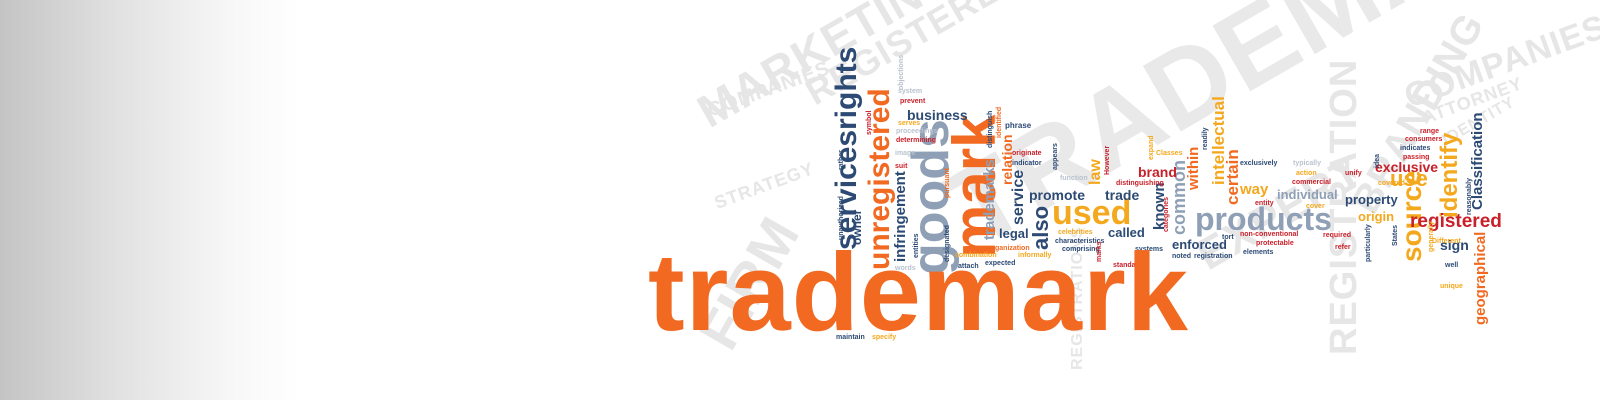 This screenshot has height=400, width=1600. I want to click on word-typically: typically, so click(1307, 163).